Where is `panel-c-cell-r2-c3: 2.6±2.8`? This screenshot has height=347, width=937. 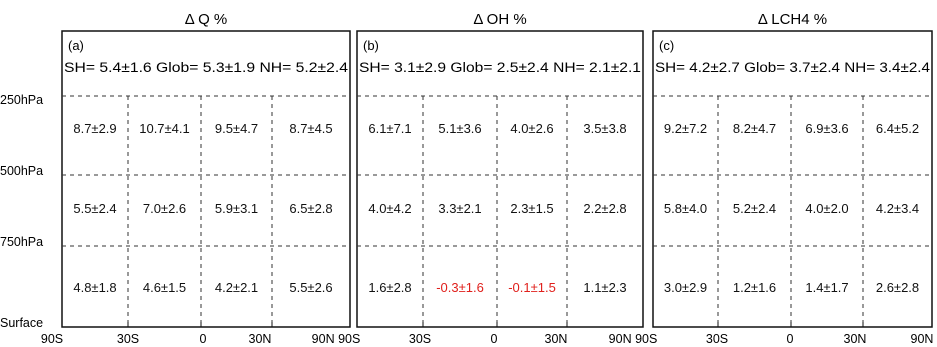 panel-c-cell-r2-c3: 2.6±2.8 is located at coordinates (897, 287).